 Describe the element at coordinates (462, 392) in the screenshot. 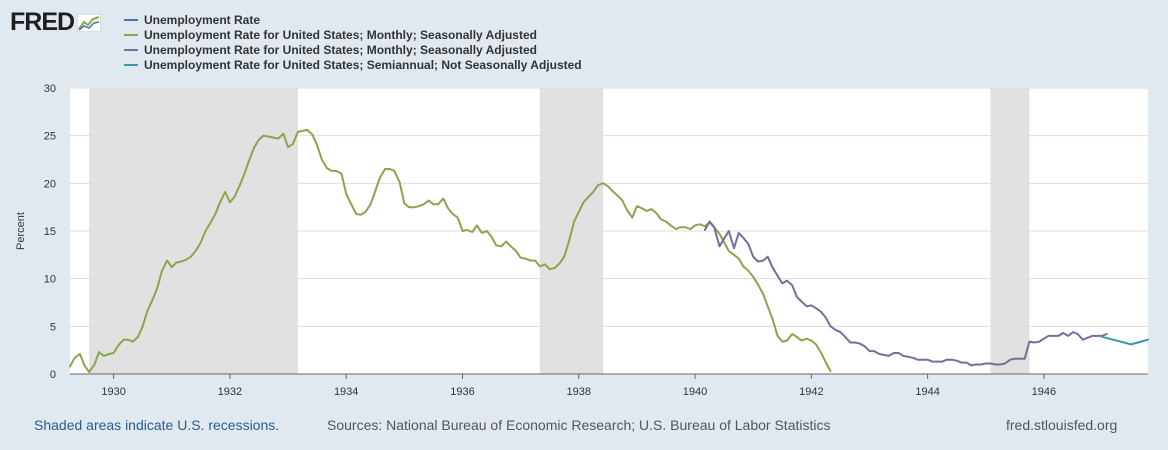

I see `x-tick-label: 1936` at that location.